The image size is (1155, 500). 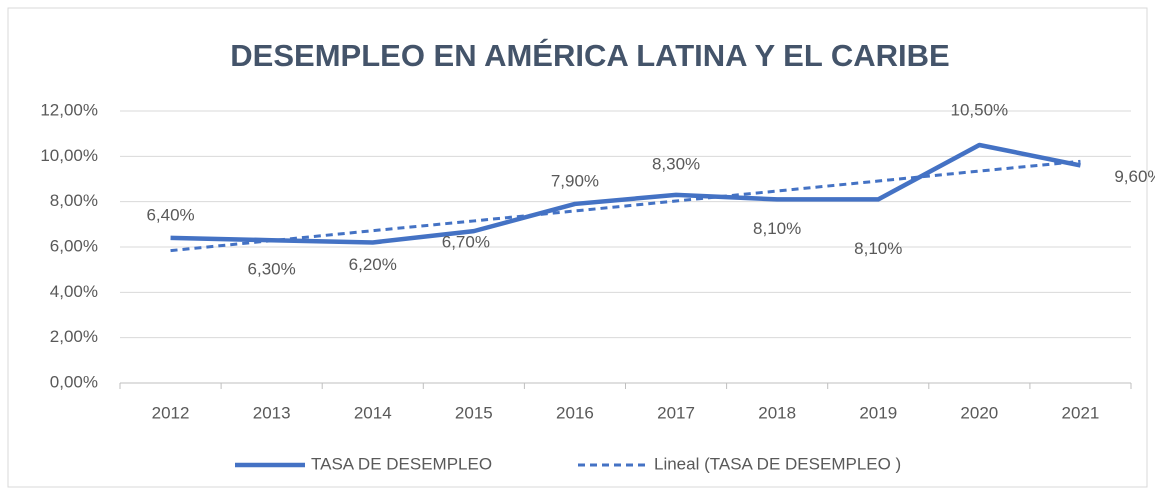 What do you see at coordinates (777, 463) in the screenshot?
I see `legend-label: Lineal (TASA DE DESEMPLEO )` at bounding box center [777, 463].